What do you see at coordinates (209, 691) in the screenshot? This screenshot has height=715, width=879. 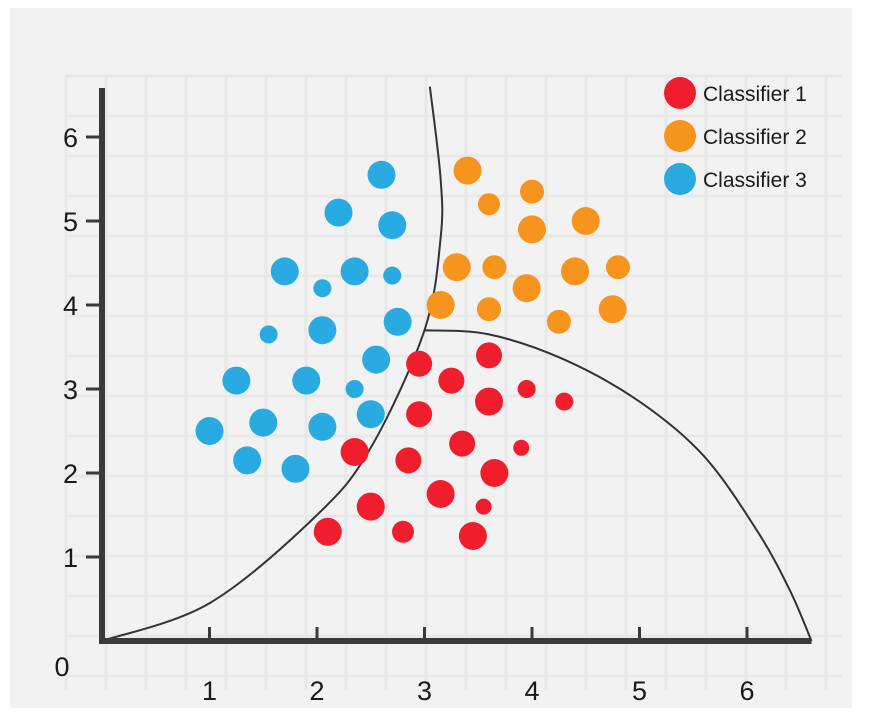 I see `x-tick-label: 1` at bounding box center [209, 691].